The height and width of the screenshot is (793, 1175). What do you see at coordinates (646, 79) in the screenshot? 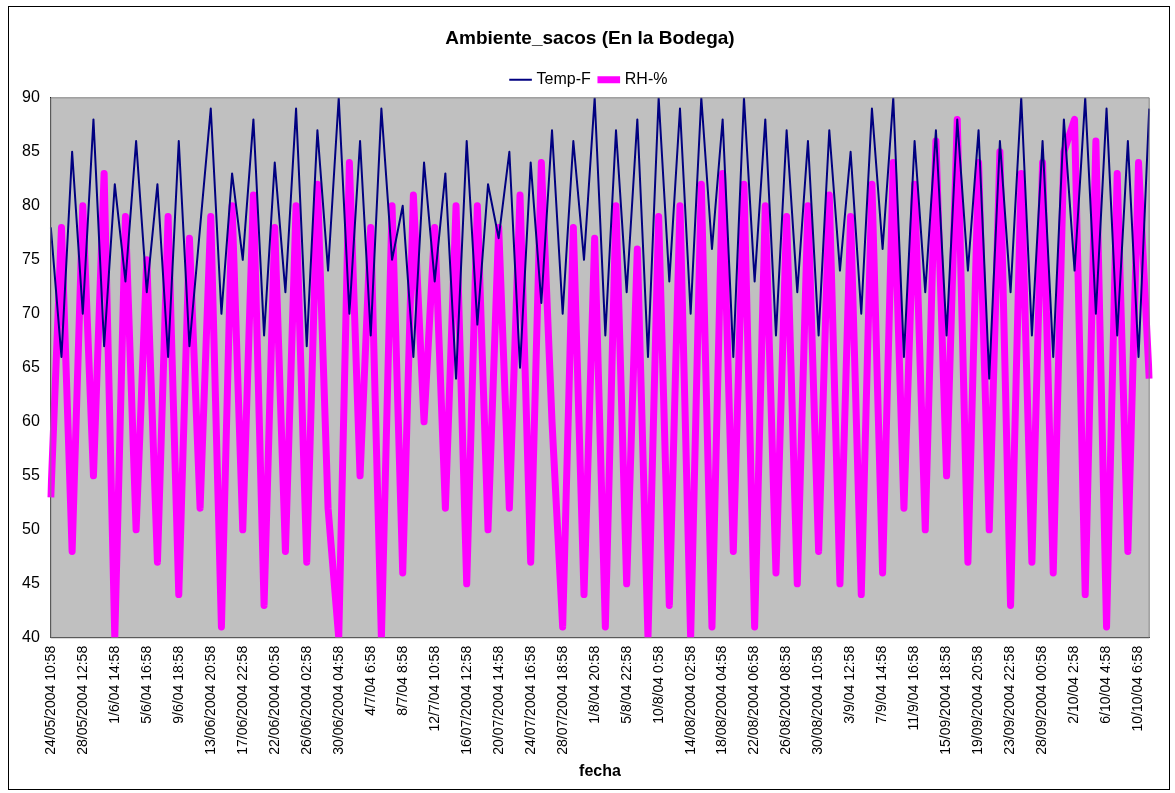
I see `legend-label: RH-%` at bounding box center [646, 79].